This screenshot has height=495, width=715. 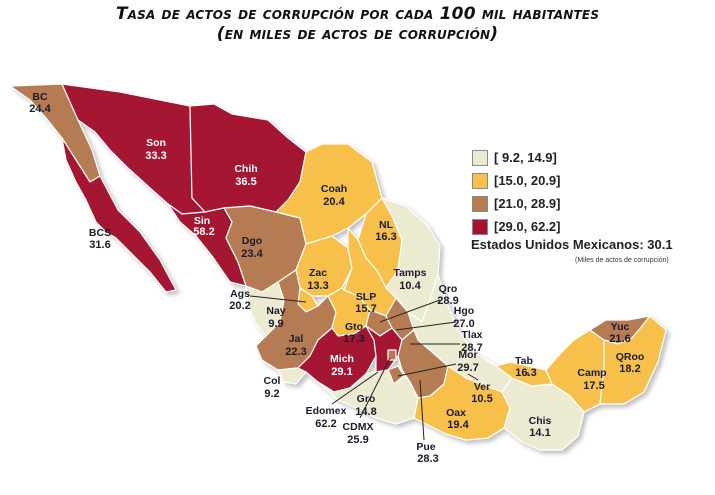 What do you see at coordinates (463, 324) in the screenshot?
I see `label-hgo-value: 27.0` at bounding box center [463, 324].